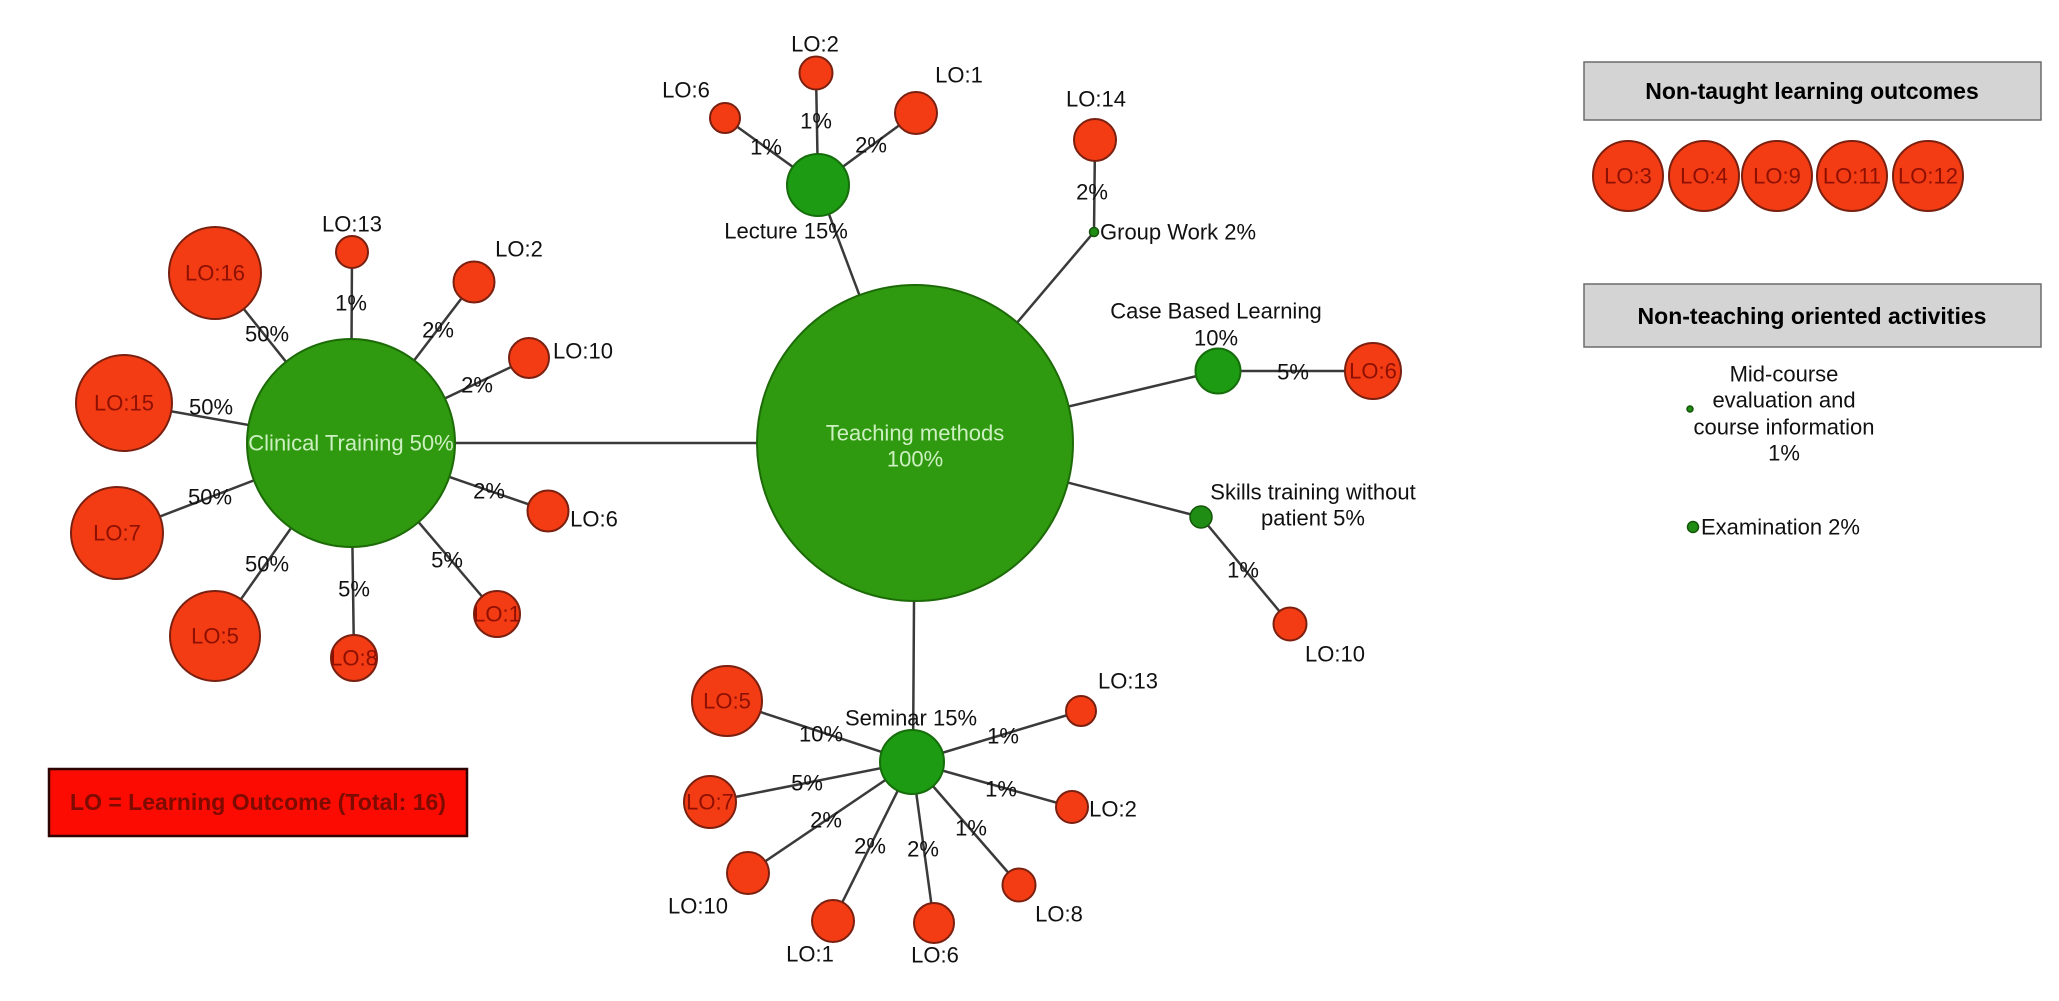 Image resolution: width=2059 pixels, height=1001 pixels. Describe the element at coordinates (1216, 311) in the screenshot. I see `svg-text: Case Based Learning` at that location.